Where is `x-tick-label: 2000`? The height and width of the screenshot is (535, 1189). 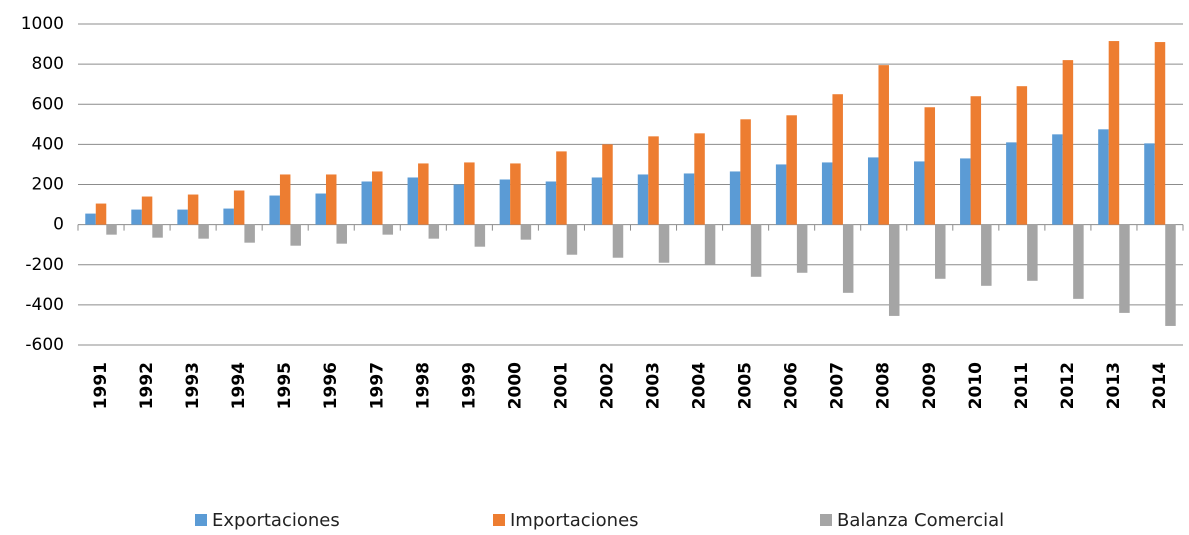
x-tick-label: 2000 is located at coordinates (515, 385).